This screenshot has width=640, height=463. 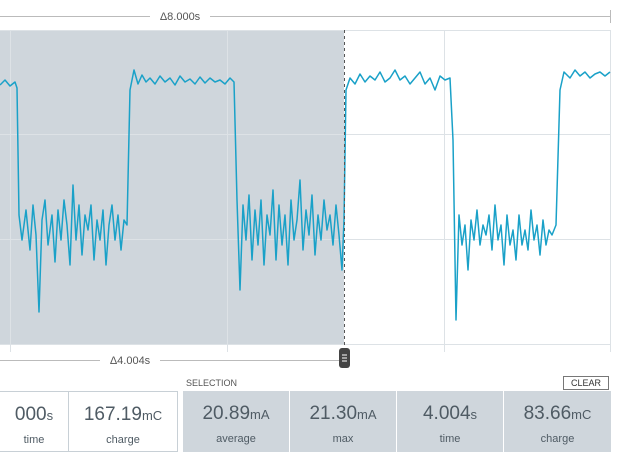 I want to click on stat-label: average, so click(x=236, y=439).